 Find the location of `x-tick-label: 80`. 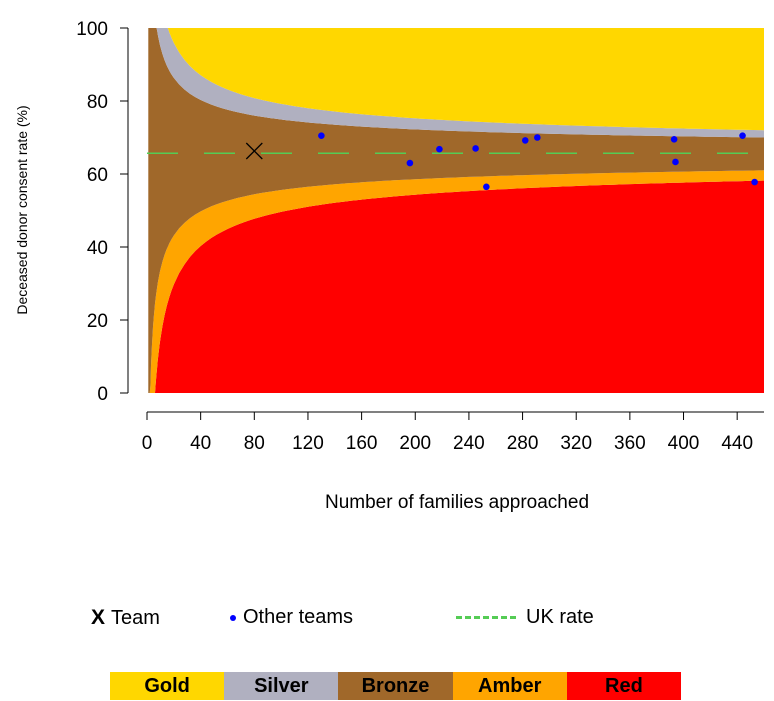

x-tick-label: 80 is located at coordinates (254, 443).